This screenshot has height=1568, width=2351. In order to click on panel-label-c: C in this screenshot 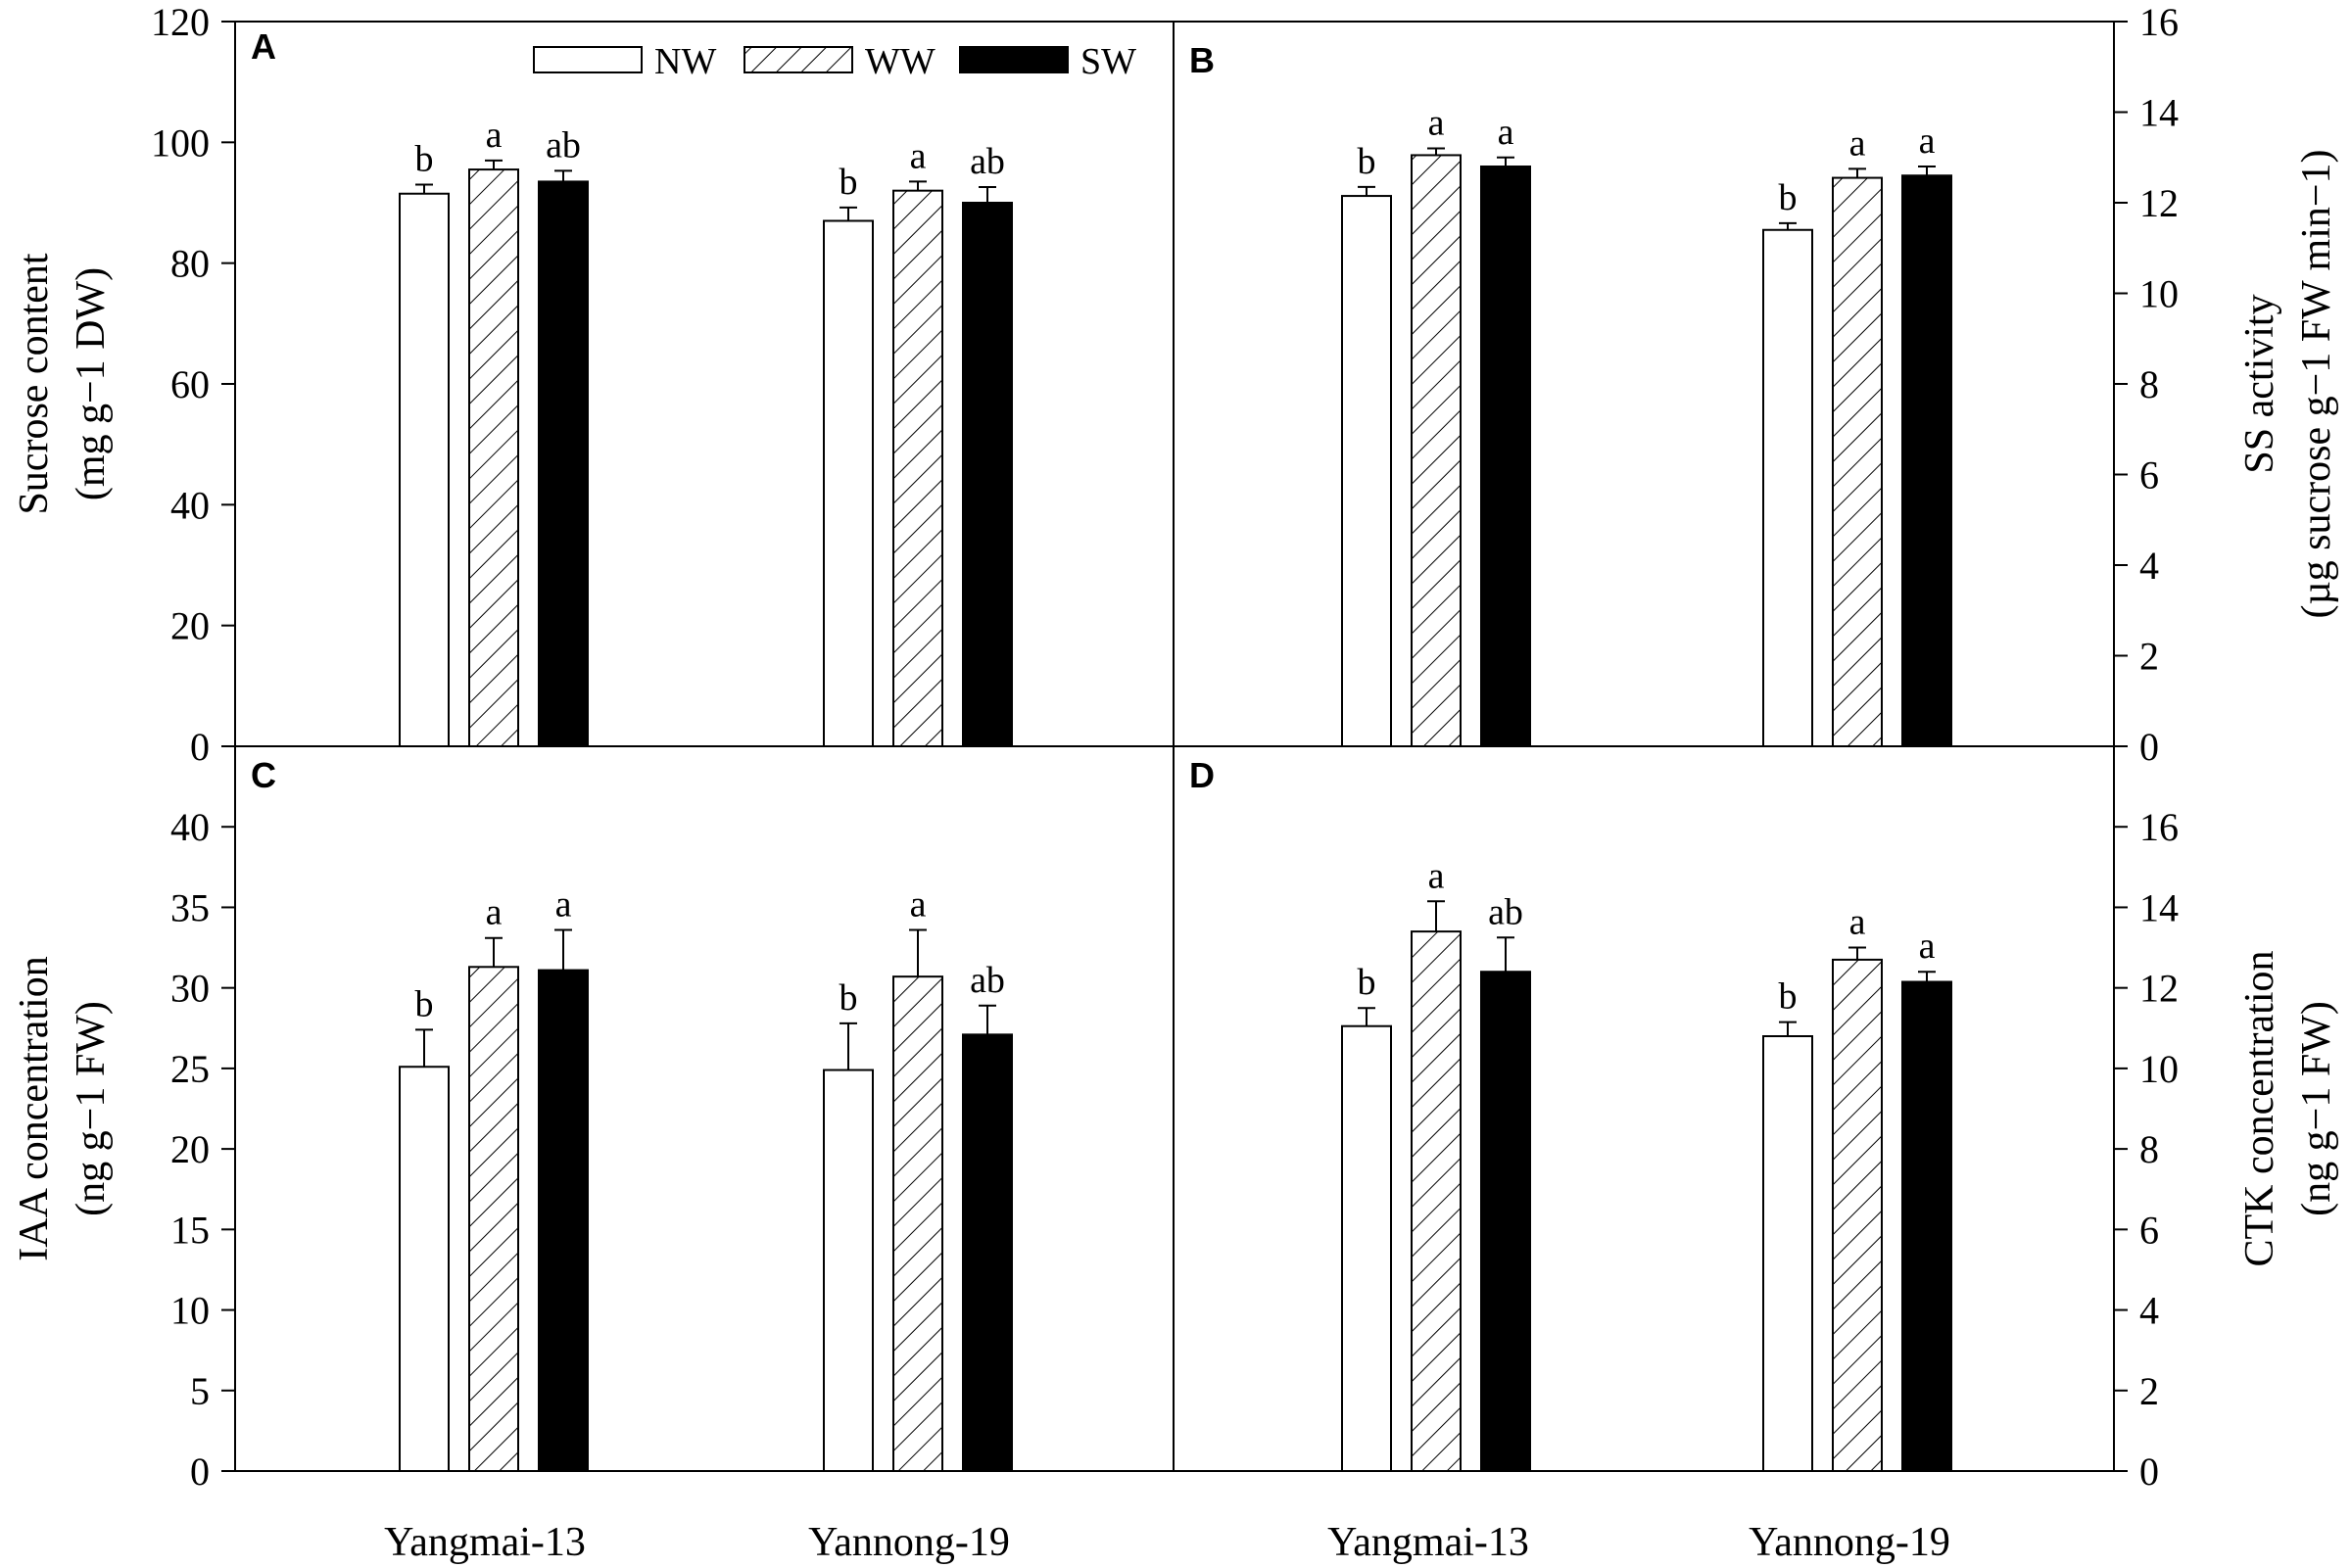, I will do `click(264, 775)`.